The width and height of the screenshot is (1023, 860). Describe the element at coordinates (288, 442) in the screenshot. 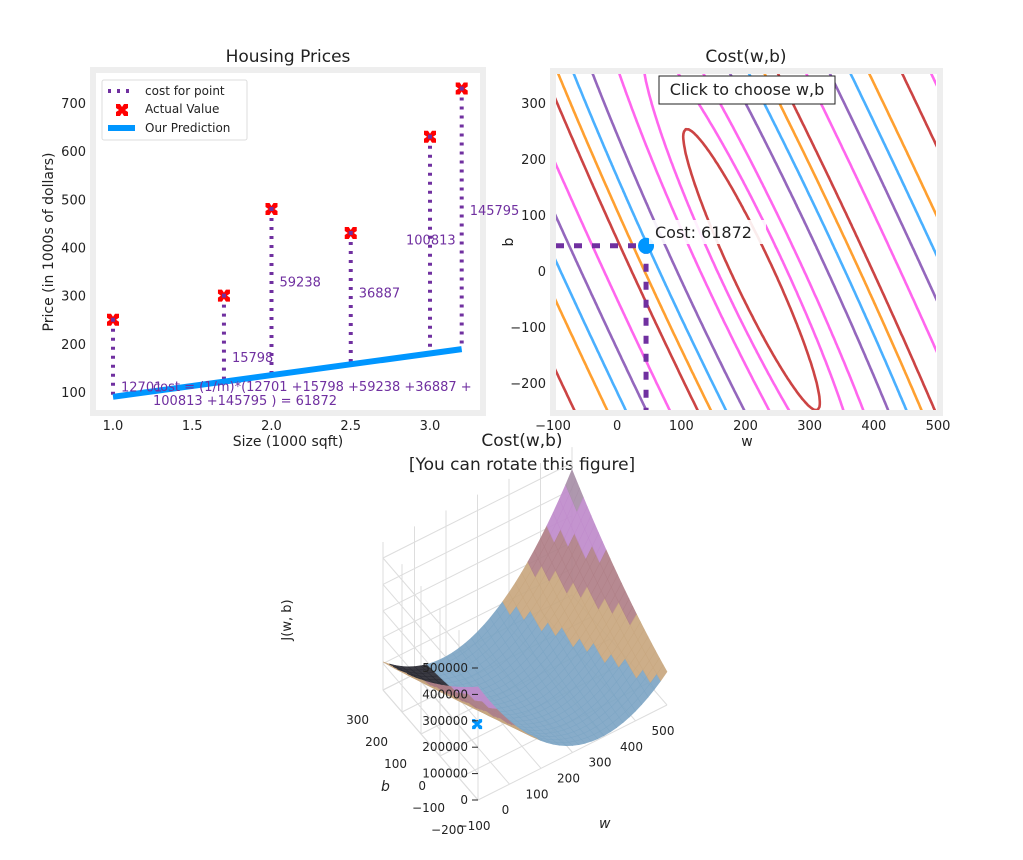

I see `left-xlabel: Size (1000 sqft)` at that location.